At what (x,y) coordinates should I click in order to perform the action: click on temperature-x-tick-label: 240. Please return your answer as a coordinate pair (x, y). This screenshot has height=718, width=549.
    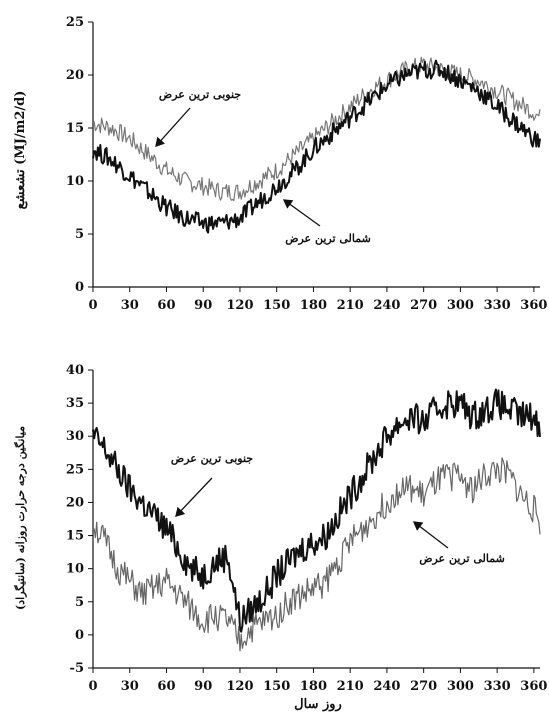
    Looking at the image, I should click on (386, 686).